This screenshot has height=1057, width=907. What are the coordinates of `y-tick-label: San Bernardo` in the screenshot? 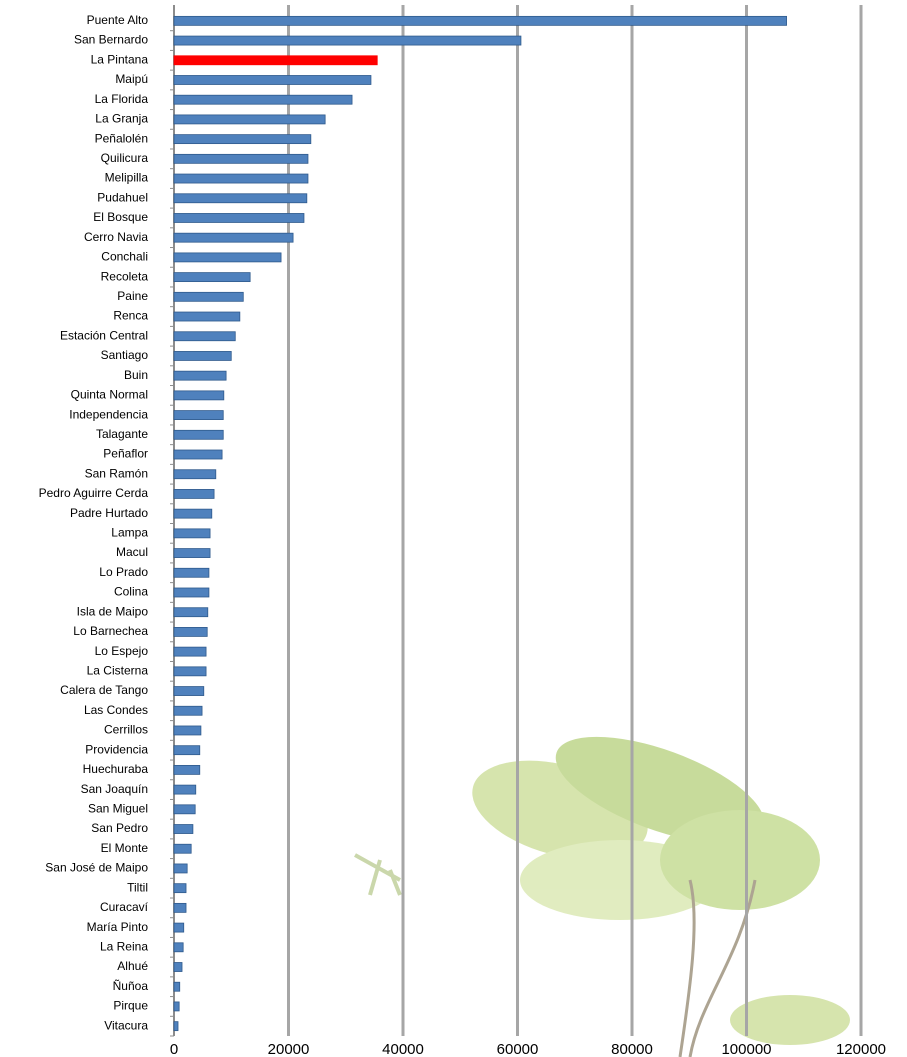 It's located at (111, 40).